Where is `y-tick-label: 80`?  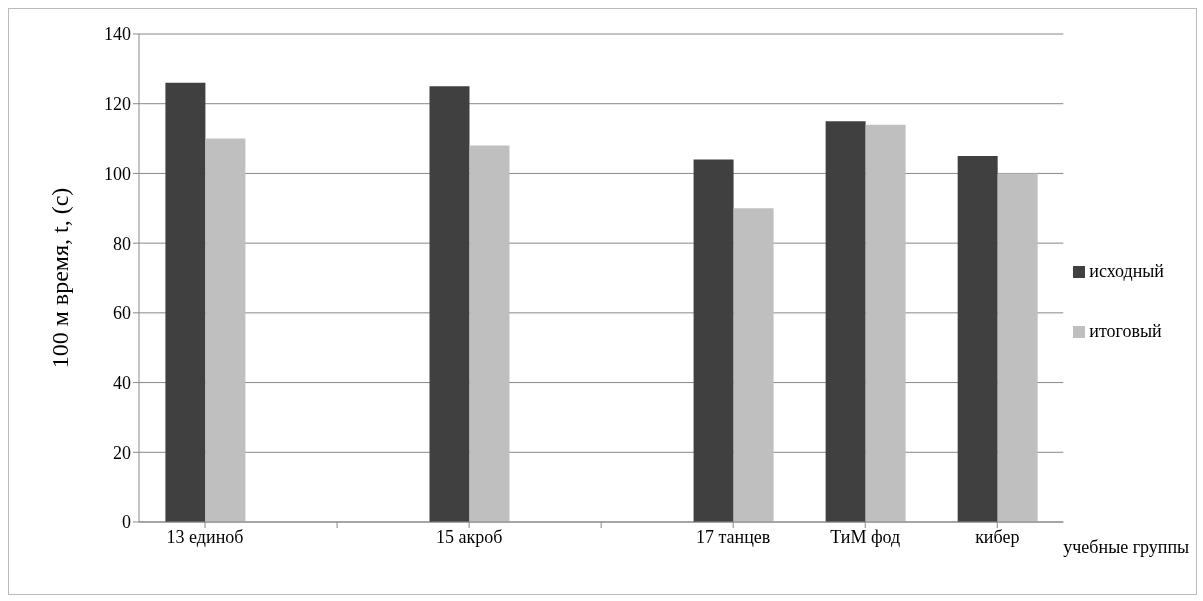
y-tick-label: 80 is located at coordinates (122, 243).